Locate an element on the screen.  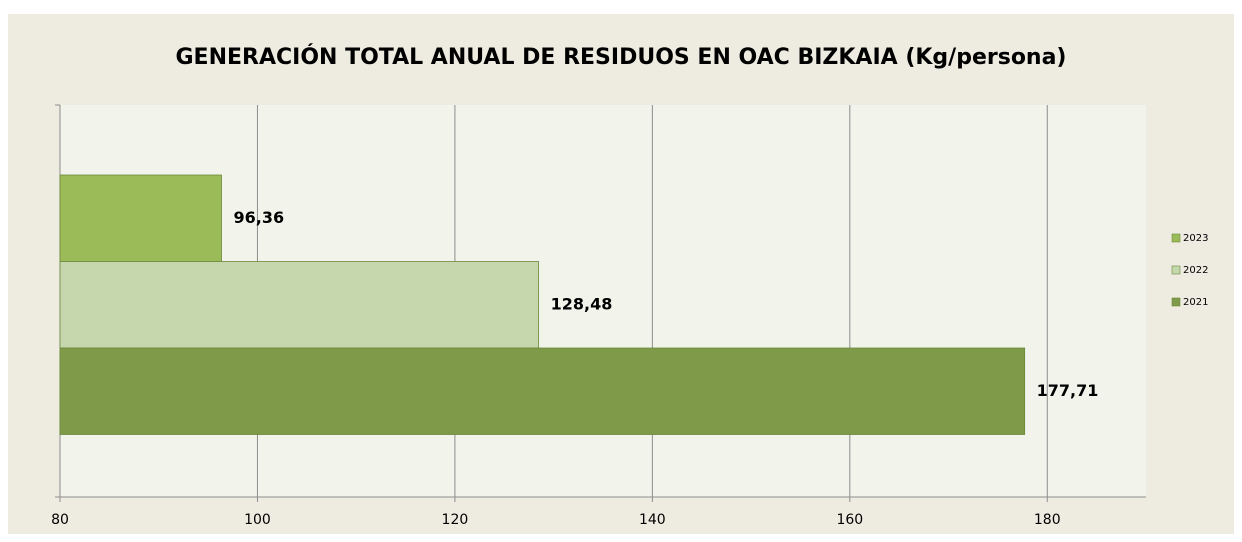
x-tick-label: 160 is located at coordinates (849, 520).